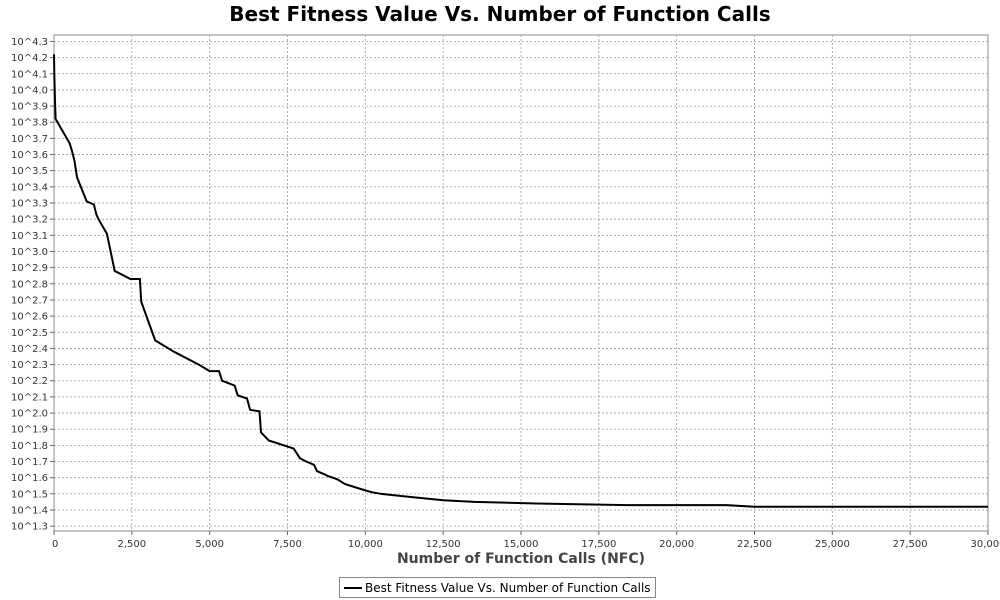  What do you see at coordinates (676, 544) in the screenshot?
I see `x-tick-label: 20,000` at bounding box center [676, 544].